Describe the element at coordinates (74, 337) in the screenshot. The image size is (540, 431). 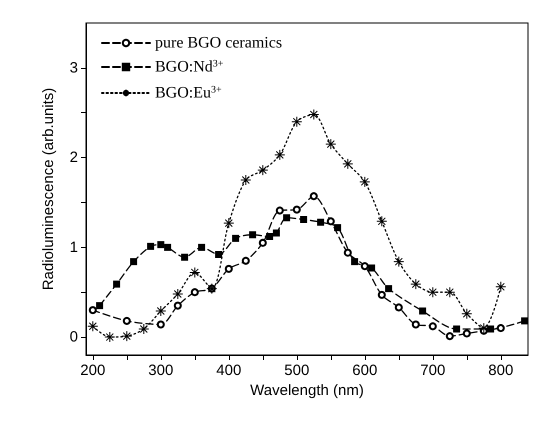
I see `y-tick-label: 0` at that location.